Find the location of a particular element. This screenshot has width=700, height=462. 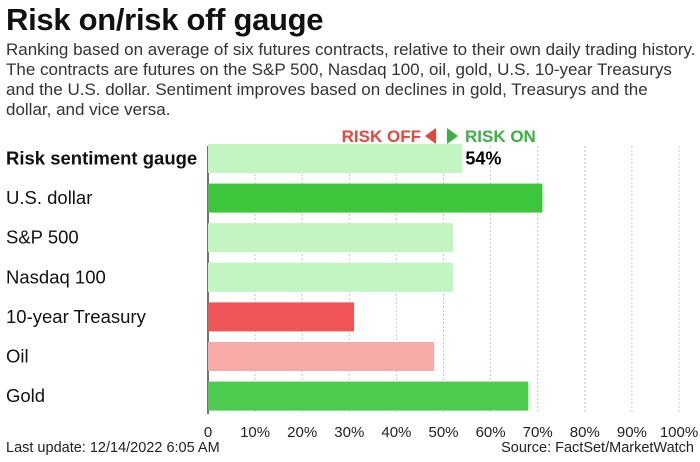

gauge-value-label: 54% is located at coordinates (483, 159).